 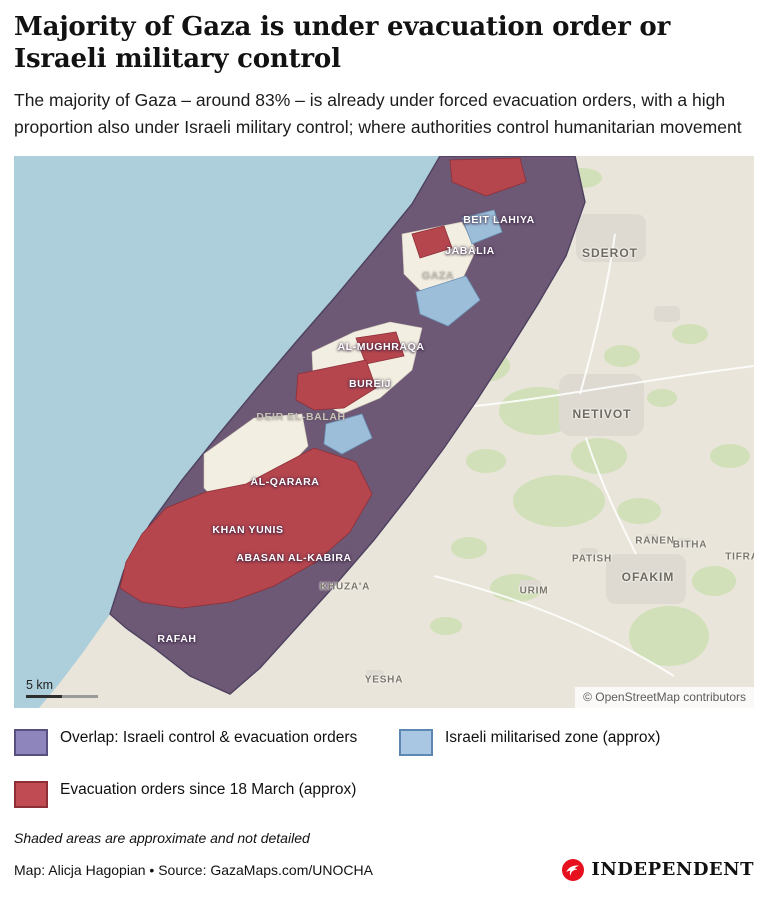 I want to click on militarised-zones, so click(x=413, y=332).